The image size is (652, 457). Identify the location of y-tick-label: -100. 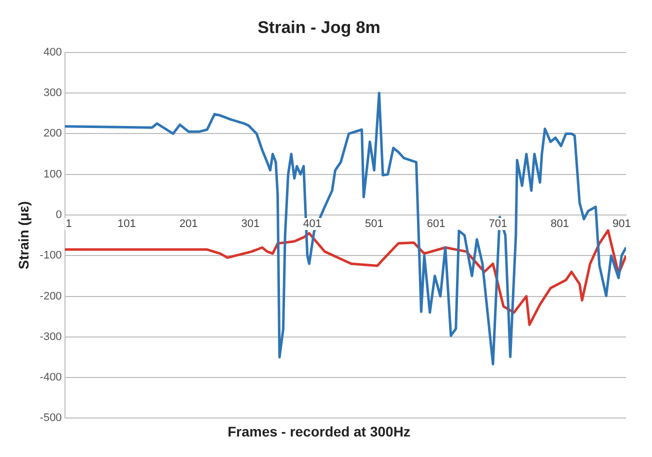
(51, 256).